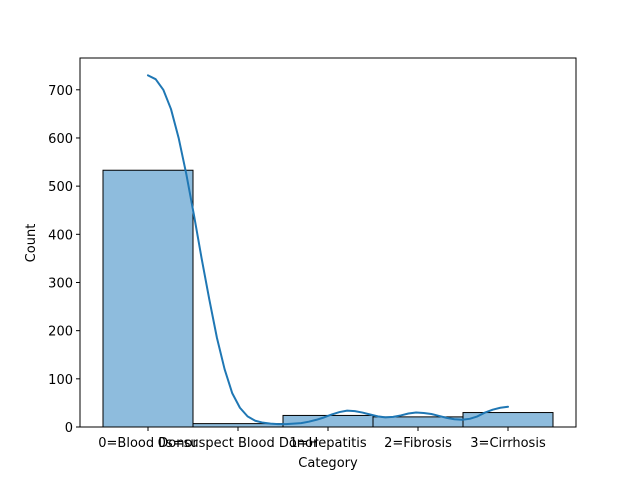 The width and height of the screenshot is (640, 480). Describe the element at coordinates (328, 443) in the screenshot. I see `x-tick-label-2: 1=Hepatitis` at that location.